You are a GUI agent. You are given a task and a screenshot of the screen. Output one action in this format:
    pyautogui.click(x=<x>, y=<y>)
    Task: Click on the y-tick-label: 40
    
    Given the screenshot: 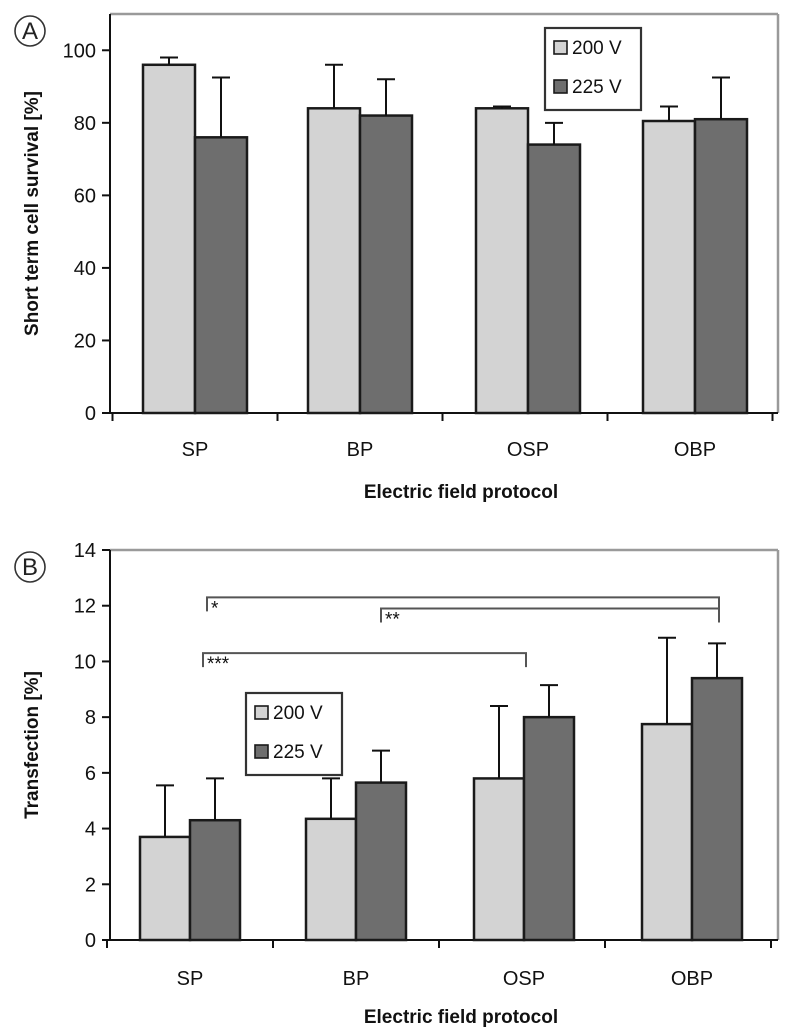 What is the action you would take?
    pyautogui.click(x=85, y=269)
    